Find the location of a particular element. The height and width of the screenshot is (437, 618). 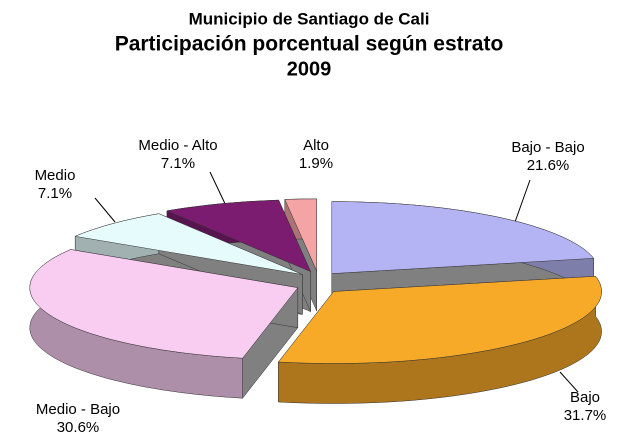

slice is located at coordinates (164, 324).